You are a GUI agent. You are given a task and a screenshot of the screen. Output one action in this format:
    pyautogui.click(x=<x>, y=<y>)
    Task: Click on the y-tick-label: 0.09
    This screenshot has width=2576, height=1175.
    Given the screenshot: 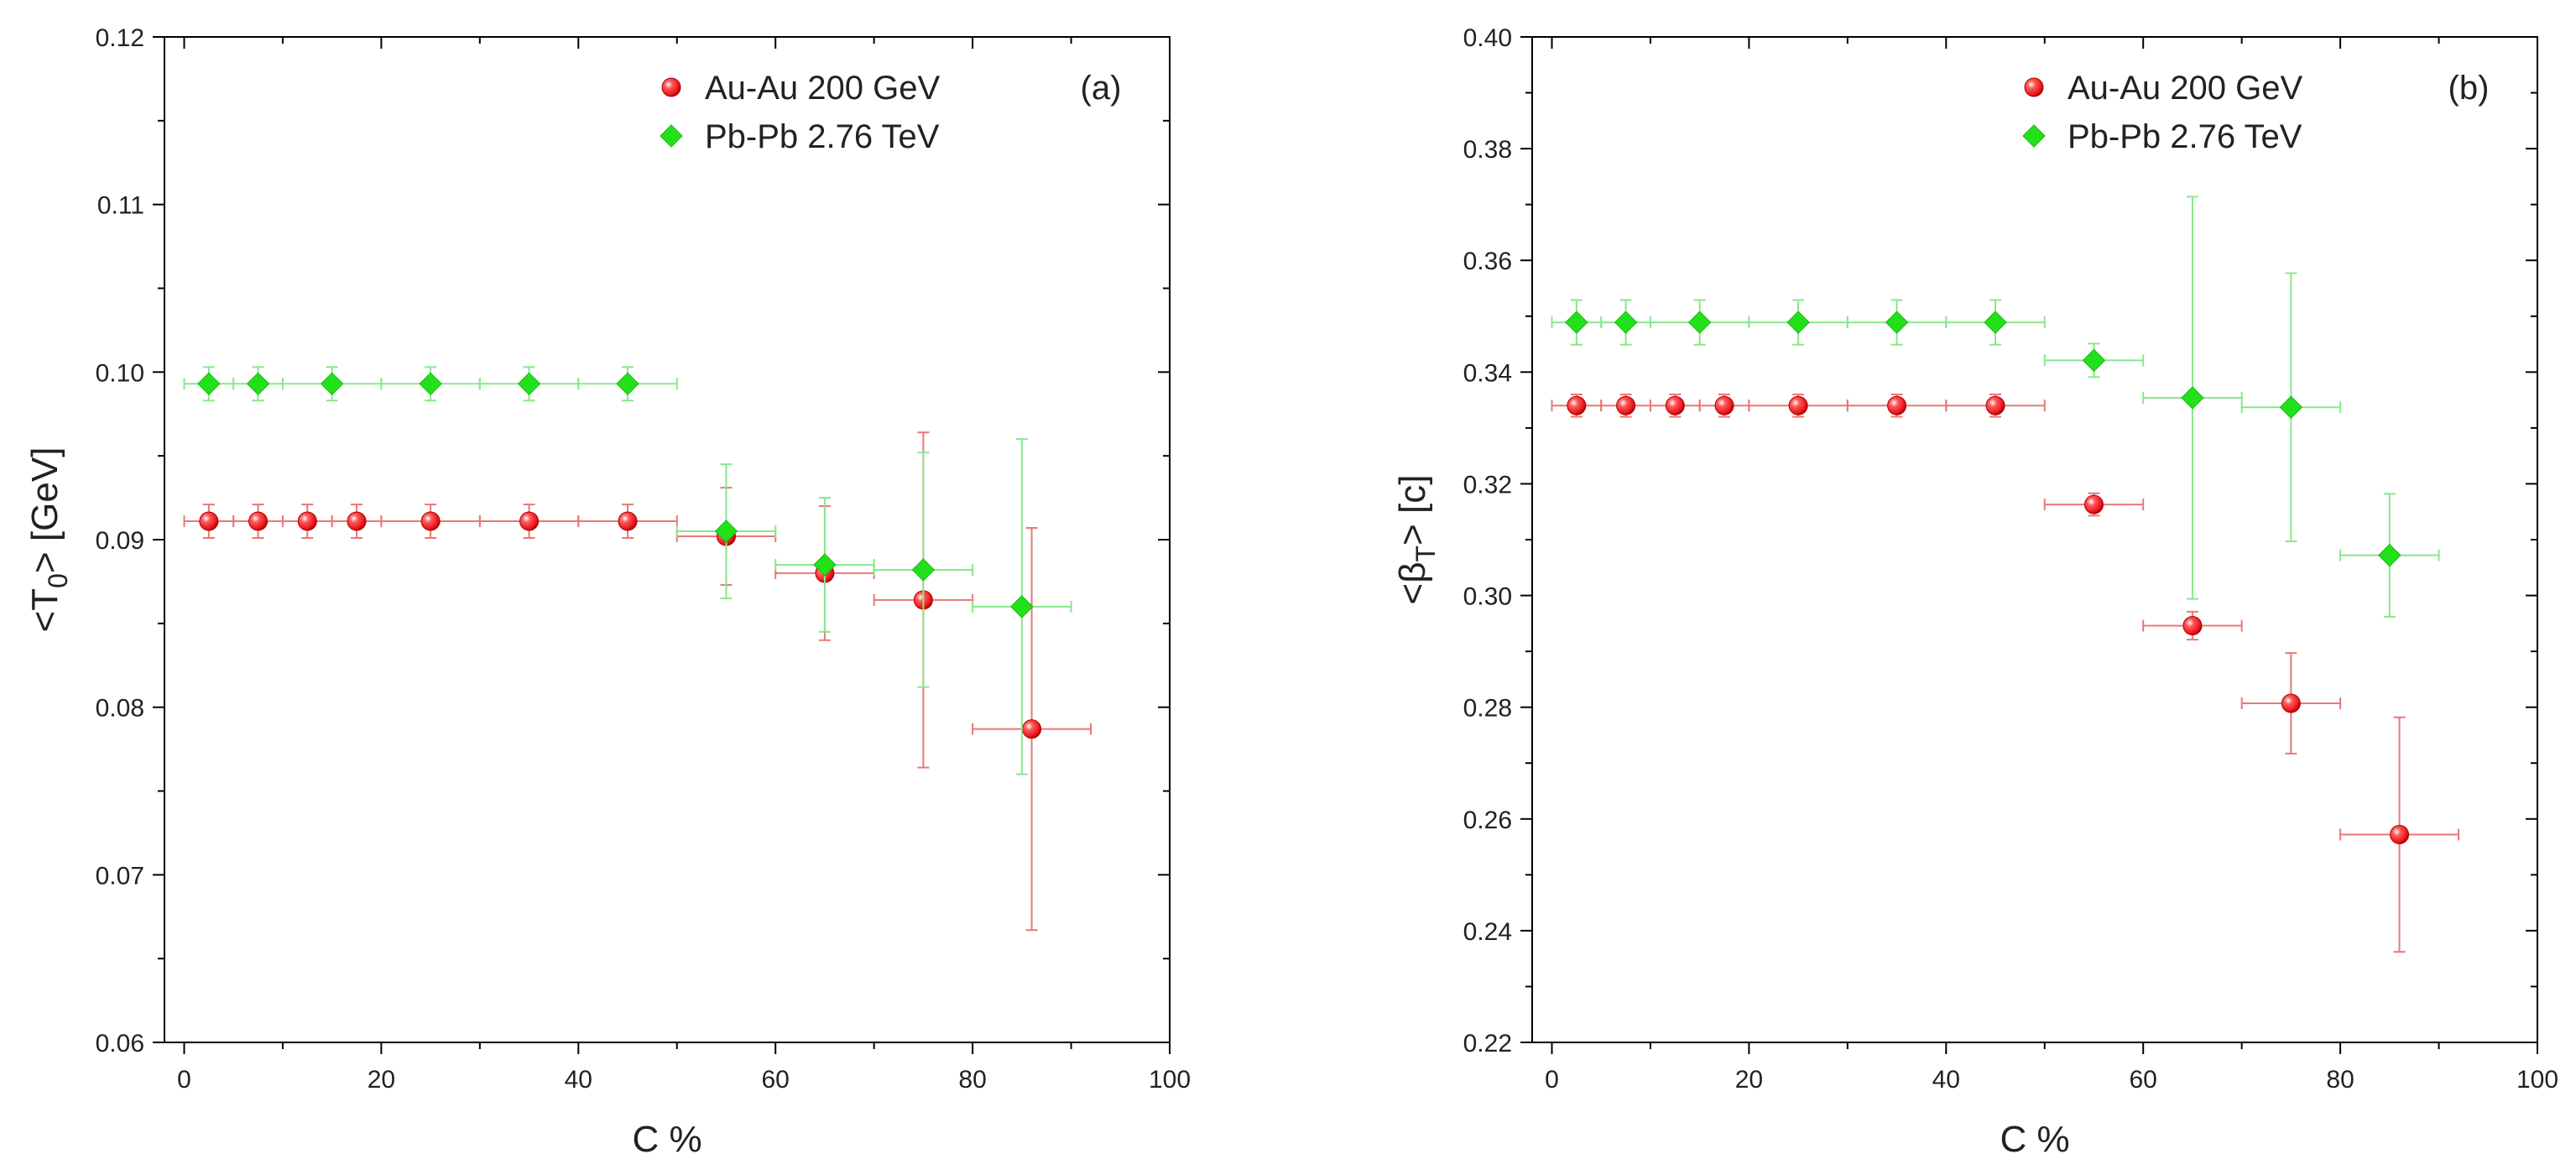 What is the action you would take?
    pyautogui.click(x=120, y=541)
    